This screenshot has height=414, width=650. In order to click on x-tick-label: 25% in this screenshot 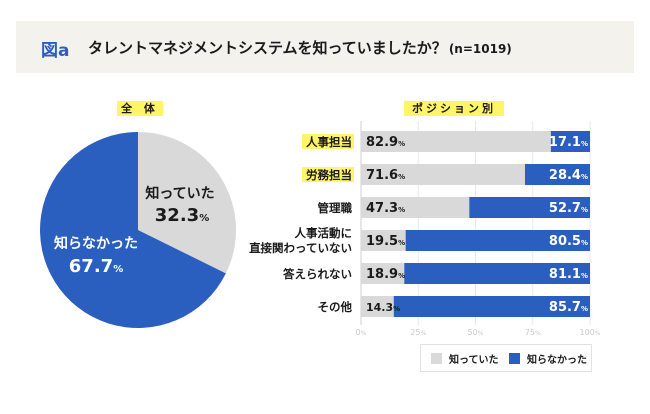, I will do `click(418, 332)`.